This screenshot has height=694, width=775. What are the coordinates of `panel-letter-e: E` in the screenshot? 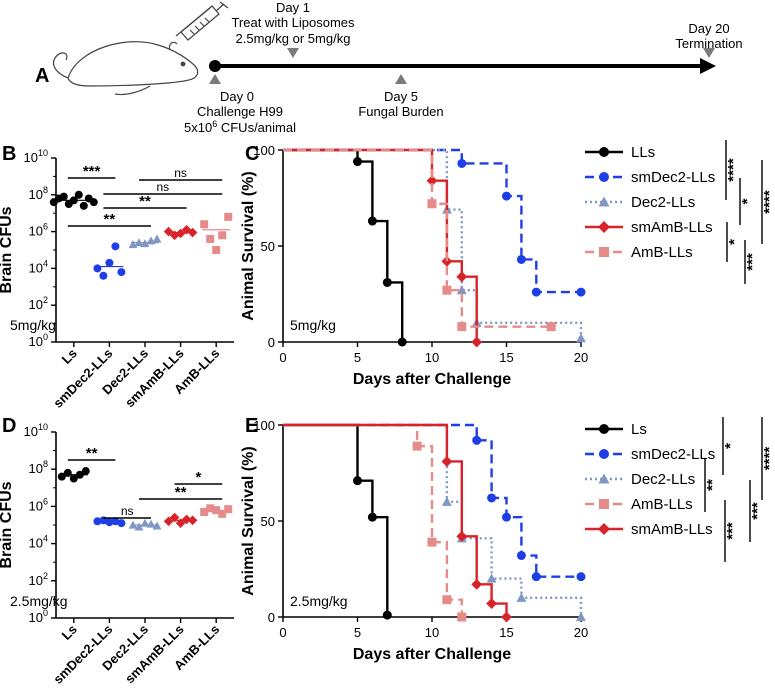 It's located at (251, 426).